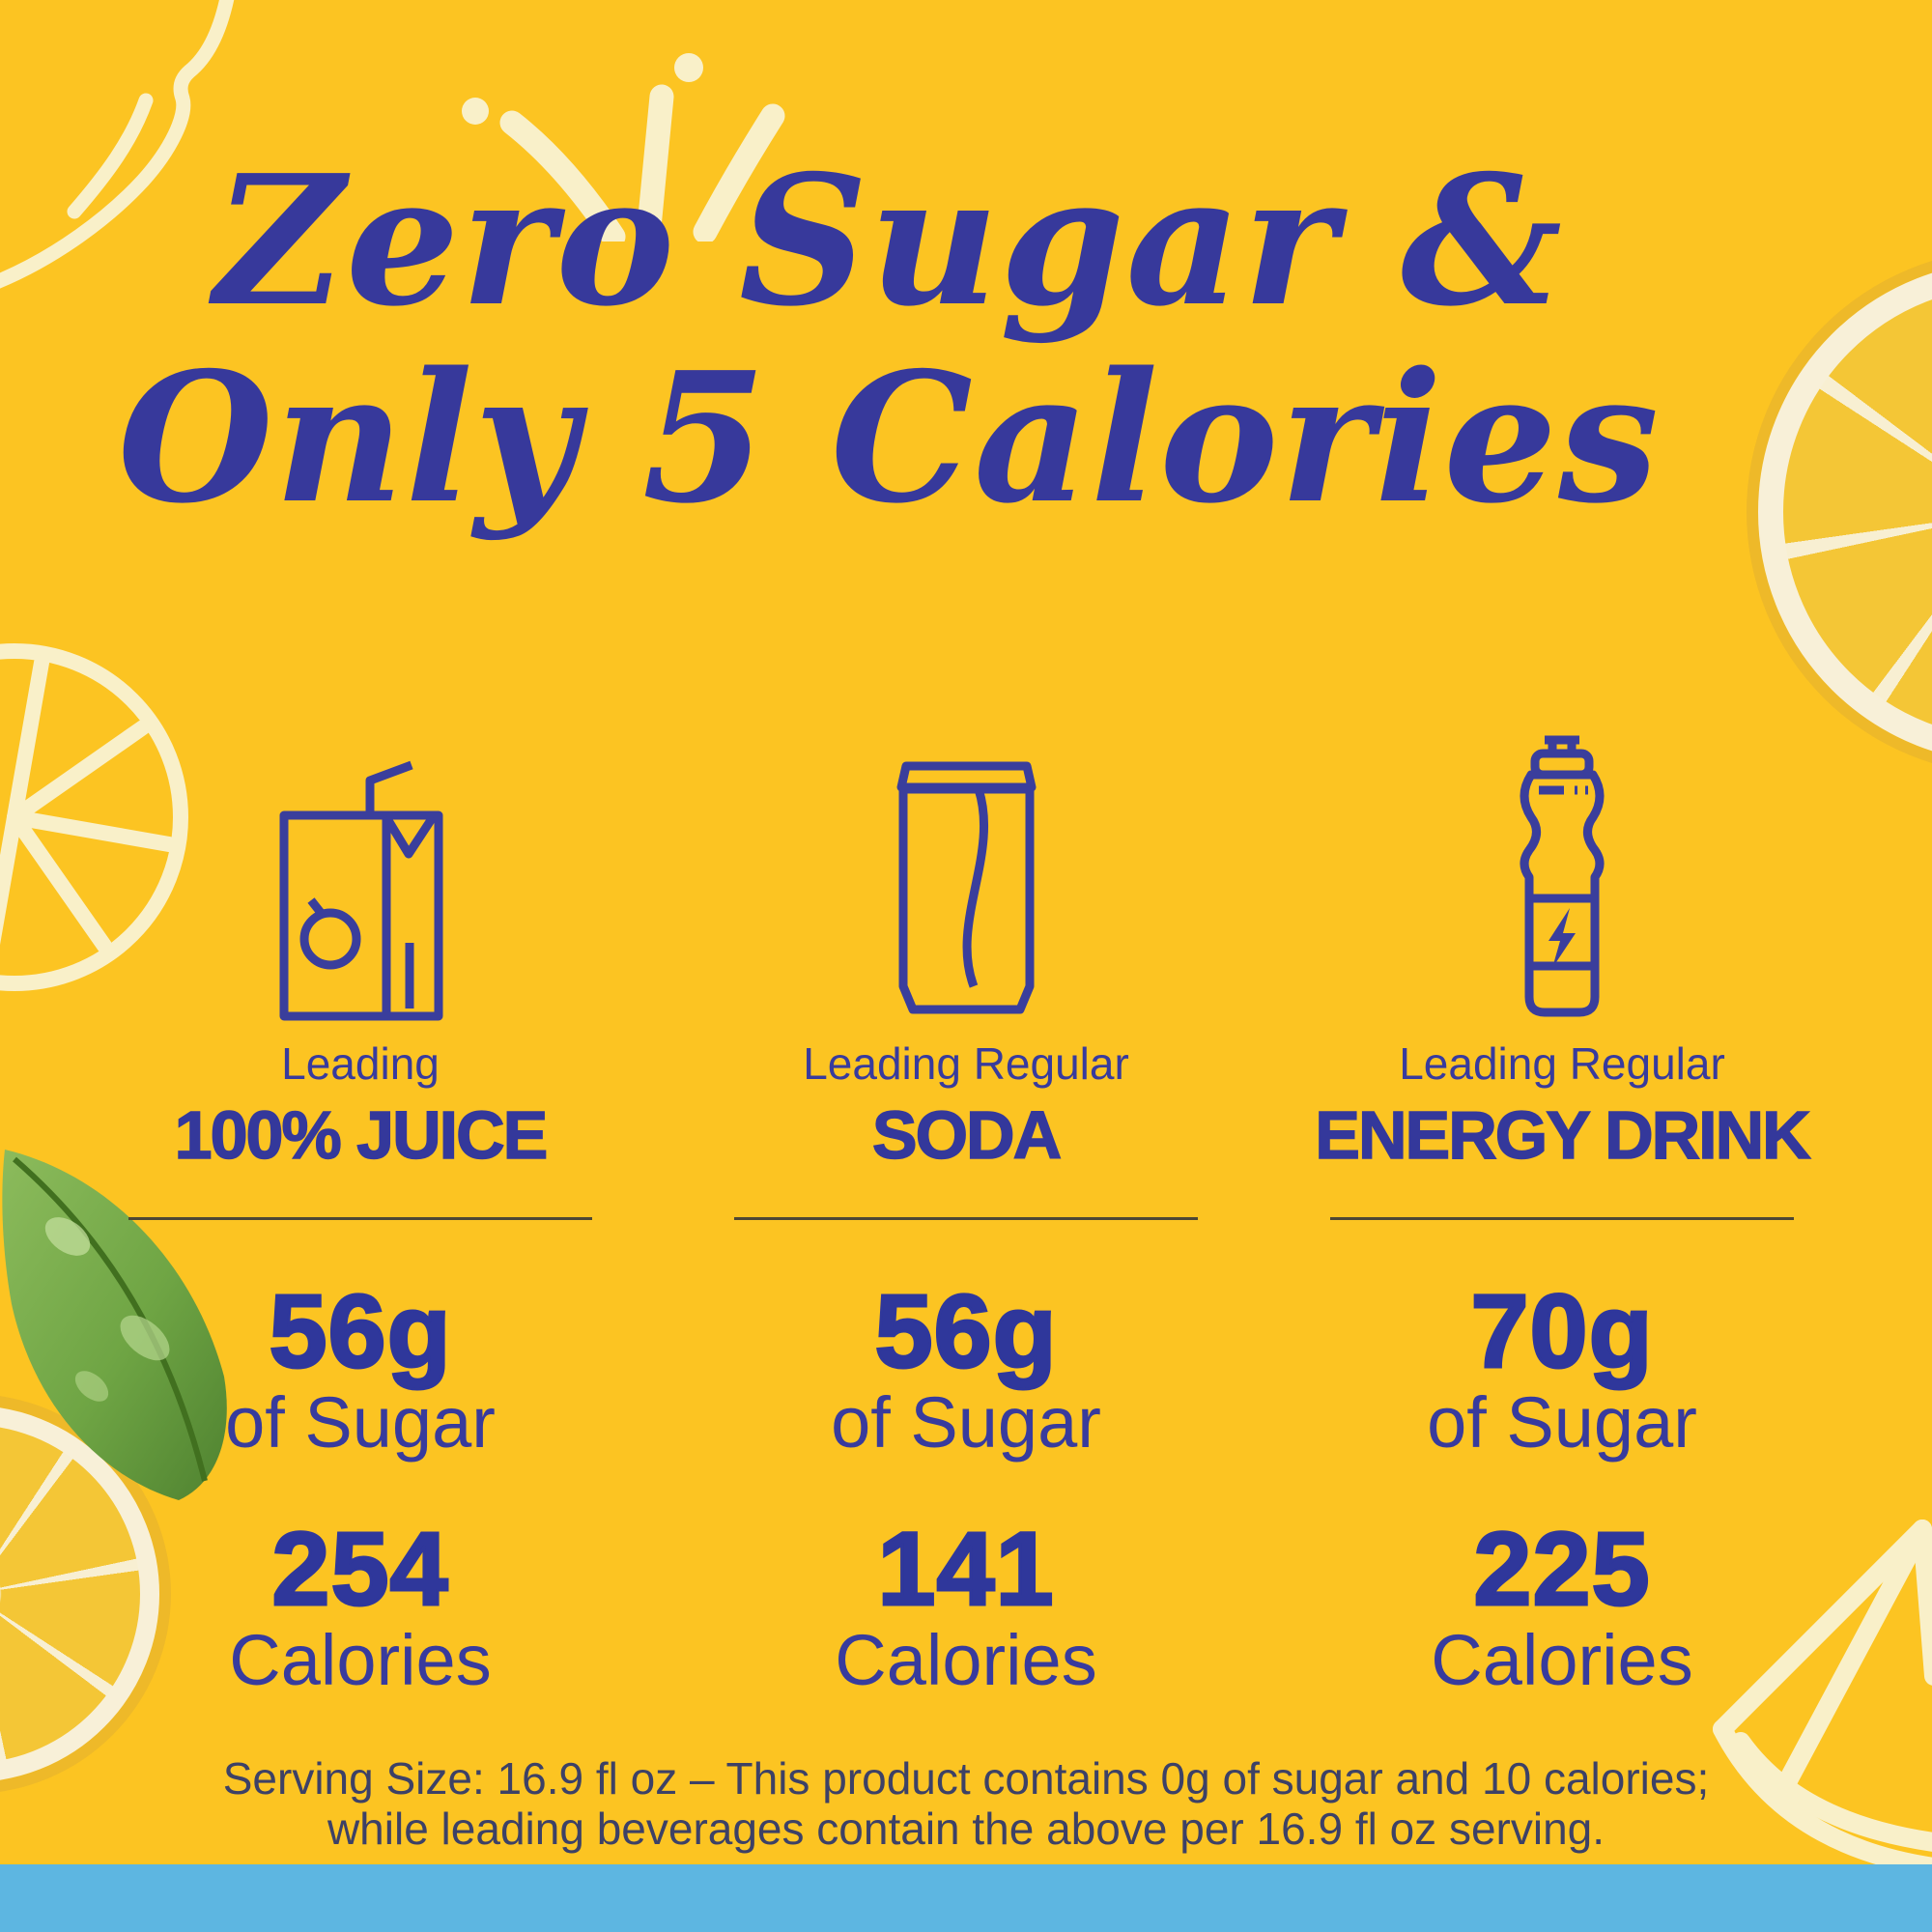 The height and width of the screenshot is (1932, 1932). I want to click on calories-amount: 254, so click(359, 1569).